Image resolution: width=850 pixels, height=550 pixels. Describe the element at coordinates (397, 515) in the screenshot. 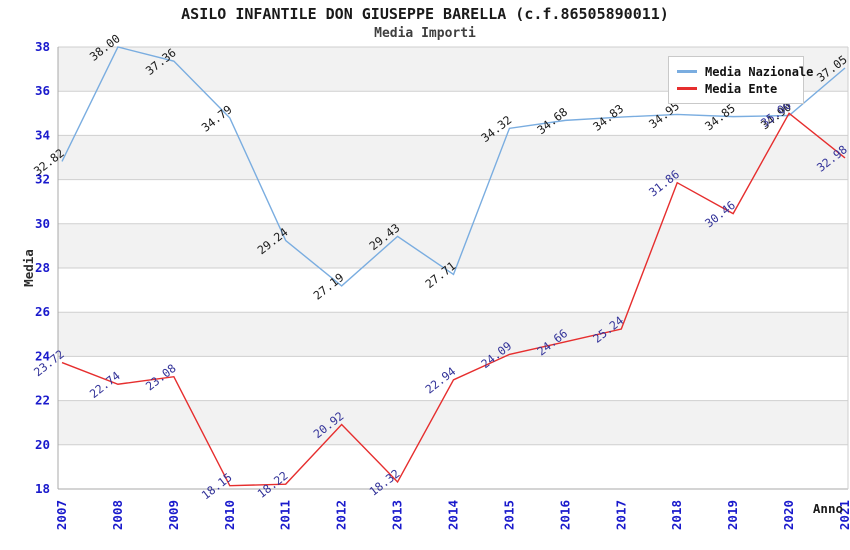

I see `x-axis-tick-label: 2013` at that location.